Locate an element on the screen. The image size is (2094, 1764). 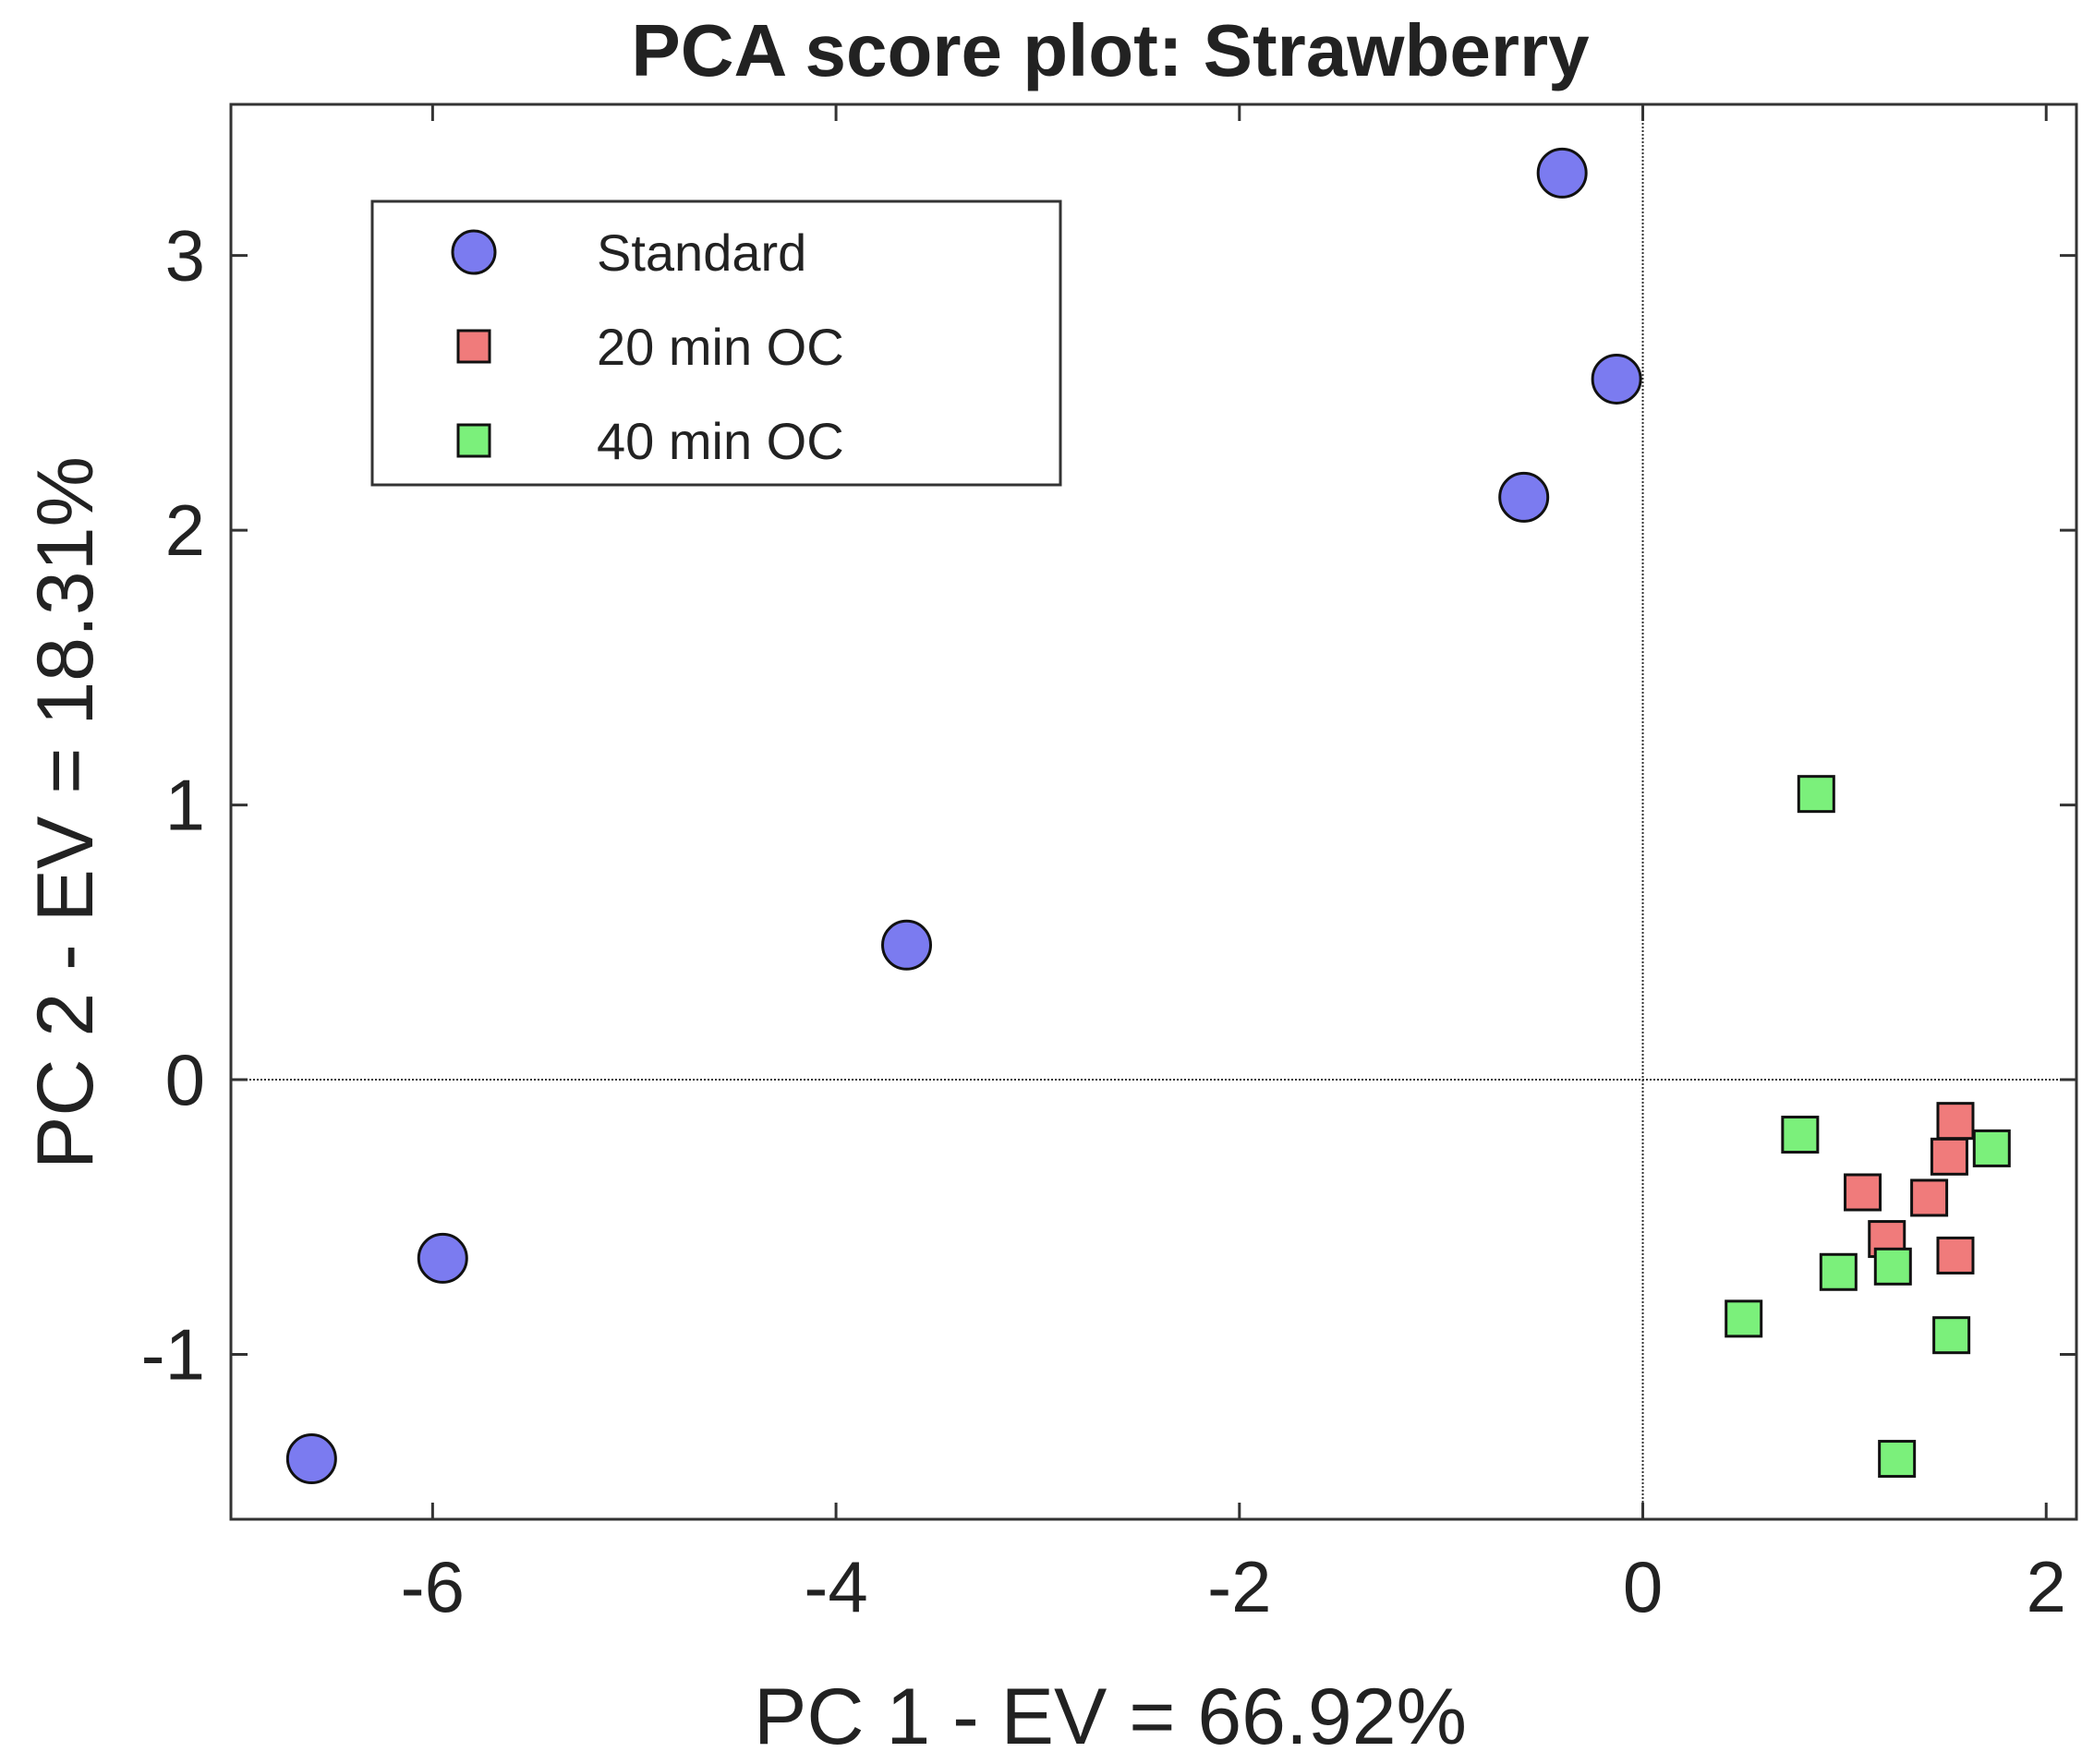
legend: Standard 20 min OC 40 min OC is located at coordinates (716, 343).